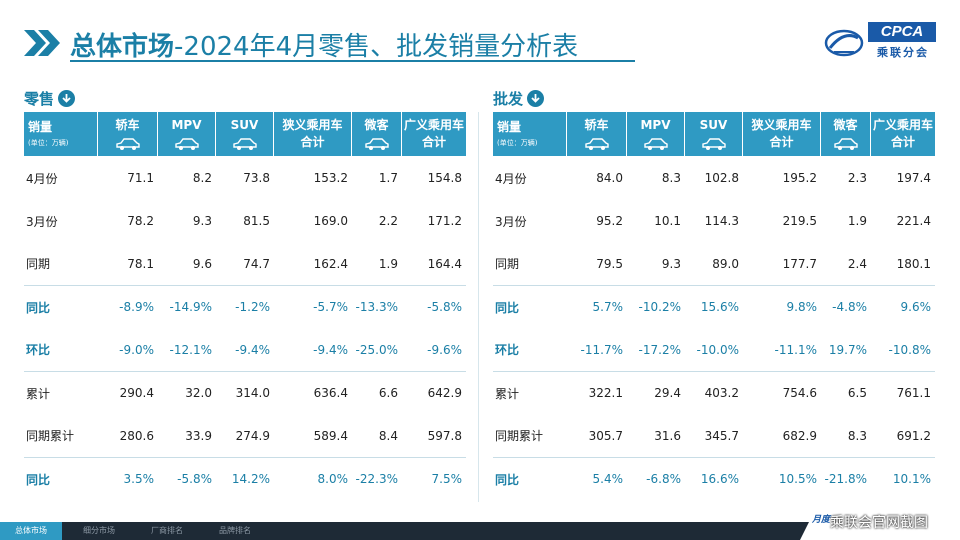 The width and height of the screenshot is (960, 540). What do you see at coordinates (857, 435) in the screenshot?
I see `table-cell: 8.3` at bounding box center [857, 435].